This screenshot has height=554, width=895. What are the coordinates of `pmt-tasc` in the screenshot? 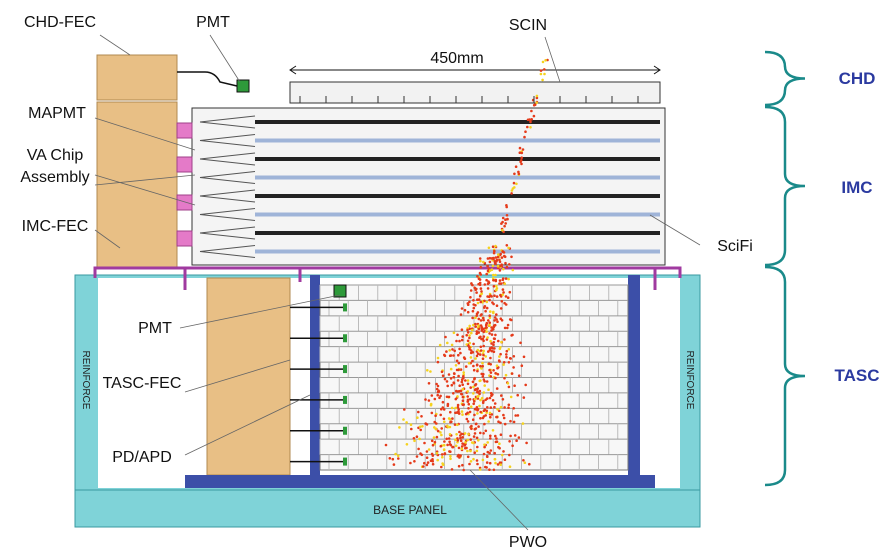 It's located at (340, 291).